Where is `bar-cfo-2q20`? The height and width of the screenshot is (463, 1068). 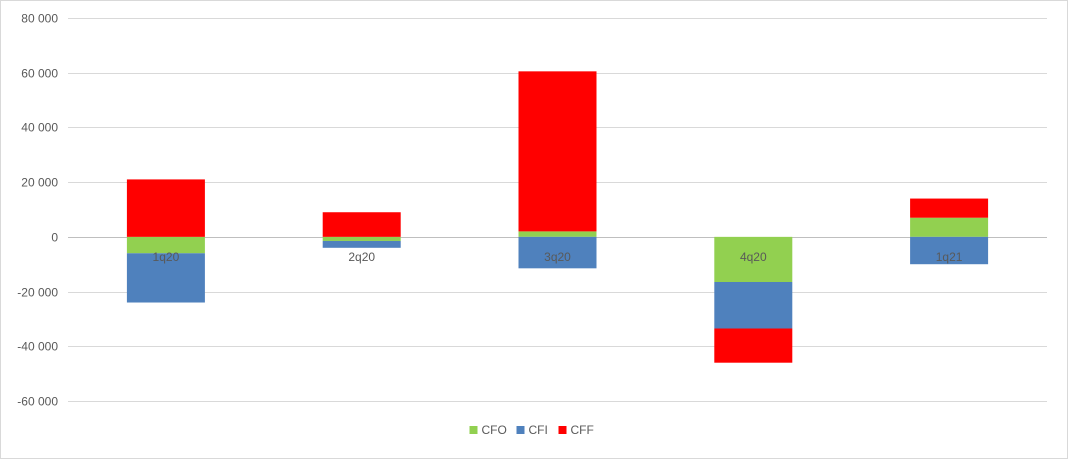 bar-cfo-2q20 is located at coordinates (361, 238).